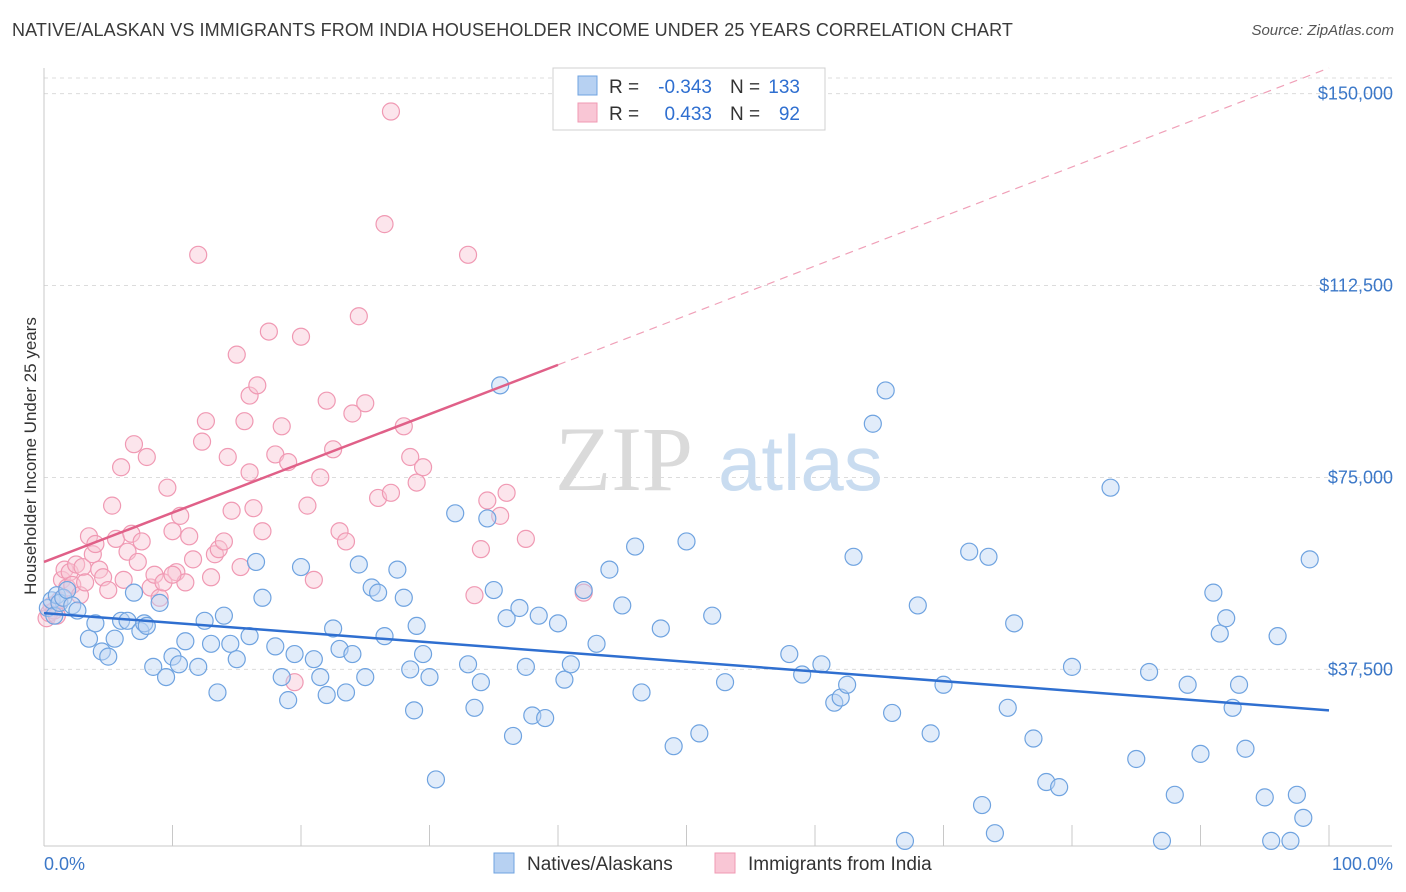 This screenshot has width=1406, height=892. Describe the element at coordinates (587, 112) in the screenshot. I see `legend-swatch-pink` at that location.